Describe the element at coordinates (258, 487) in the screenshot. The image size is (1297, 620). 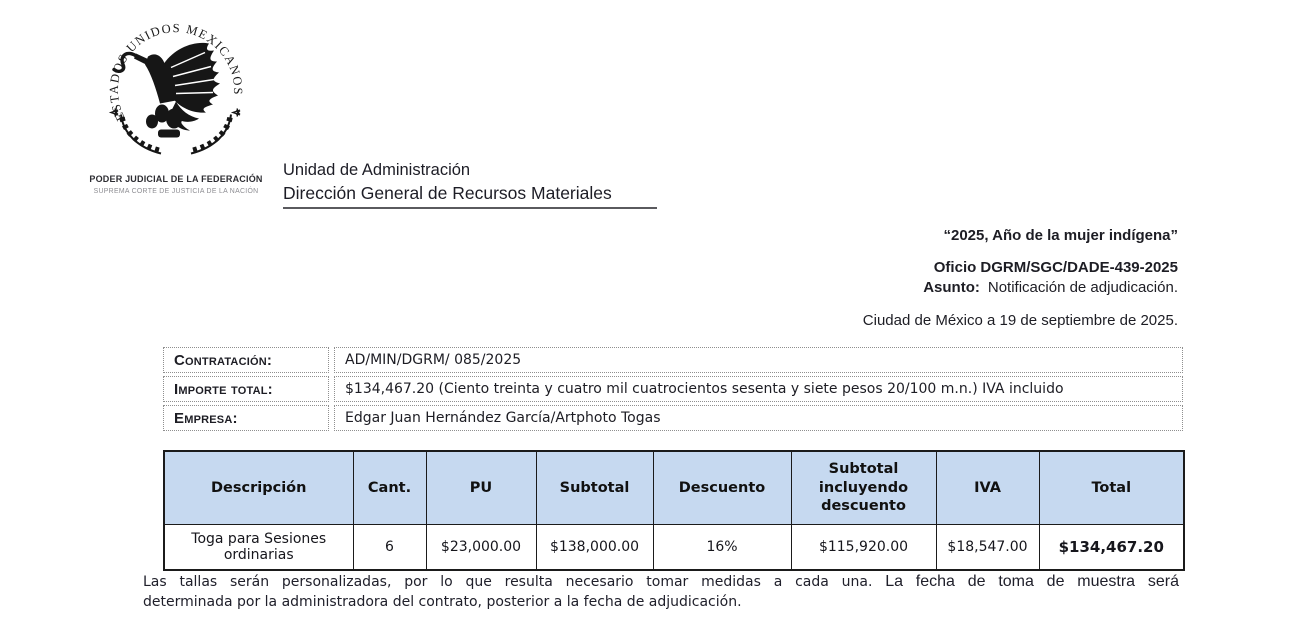
I see `col-header-descripcion: Descripción` at that location.